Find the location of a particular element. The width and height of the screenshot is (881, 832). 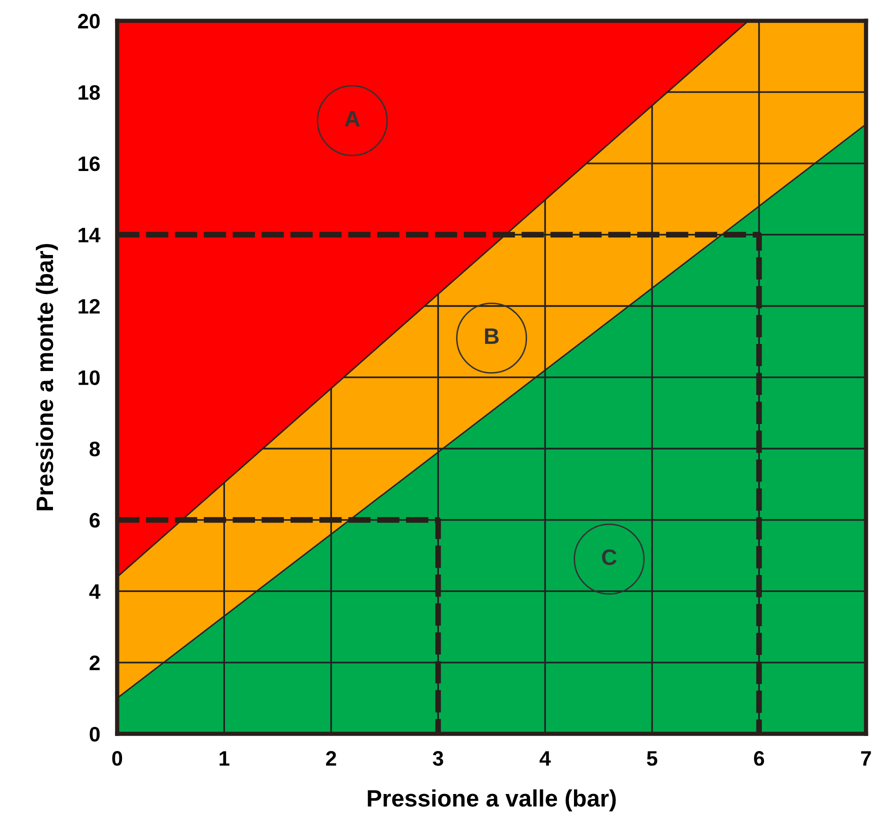

y-tick-label: 12 is located at coordinates (89, 306).